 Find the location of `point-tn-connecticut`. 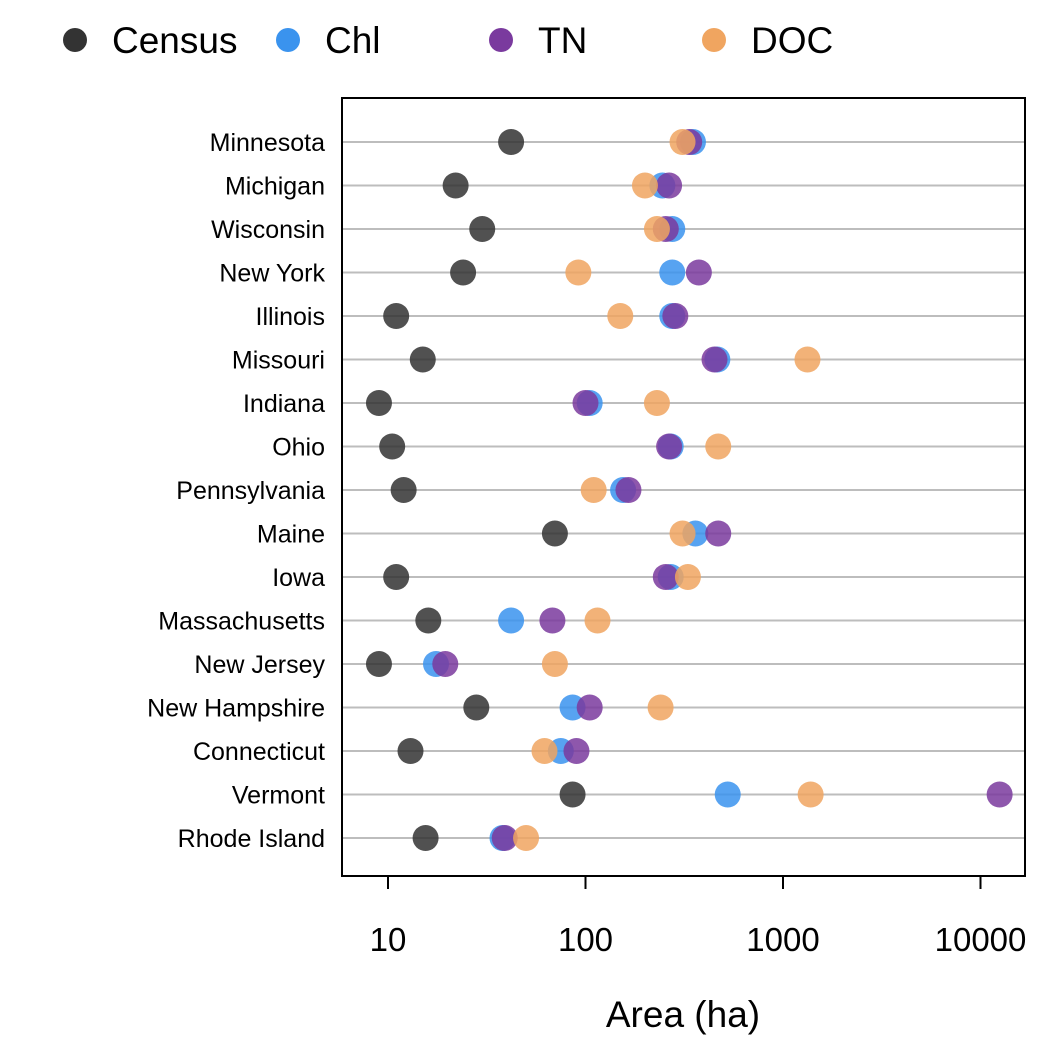

point-tn-connecticut is located at coordinates (576, 751).